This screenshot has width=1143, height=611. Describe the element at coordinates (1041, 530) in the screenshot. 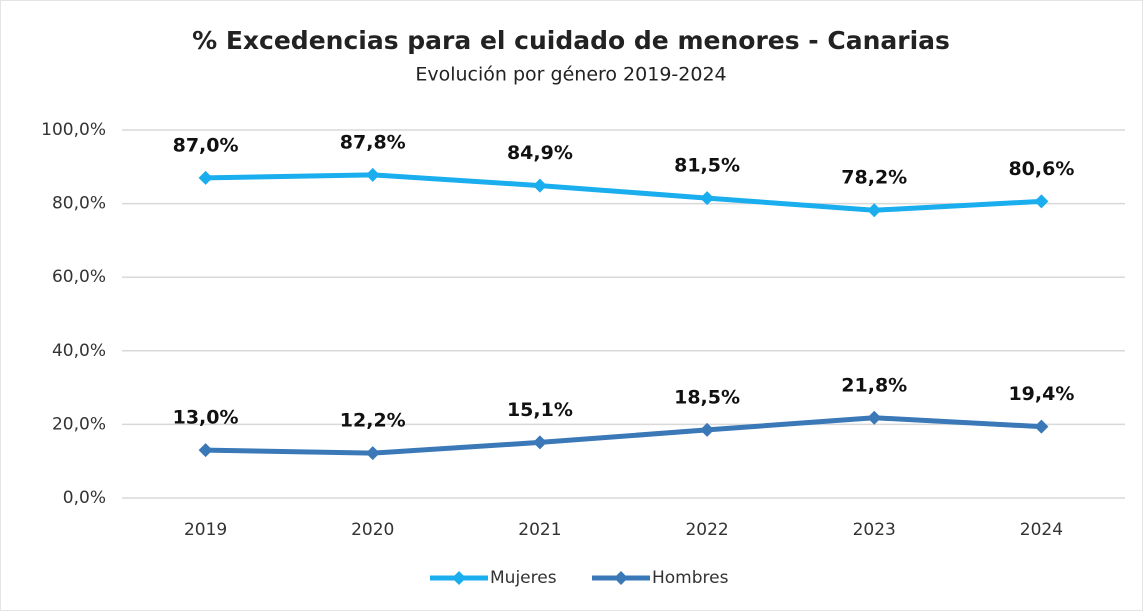

I see `x-tick-label: 2024` at that location.